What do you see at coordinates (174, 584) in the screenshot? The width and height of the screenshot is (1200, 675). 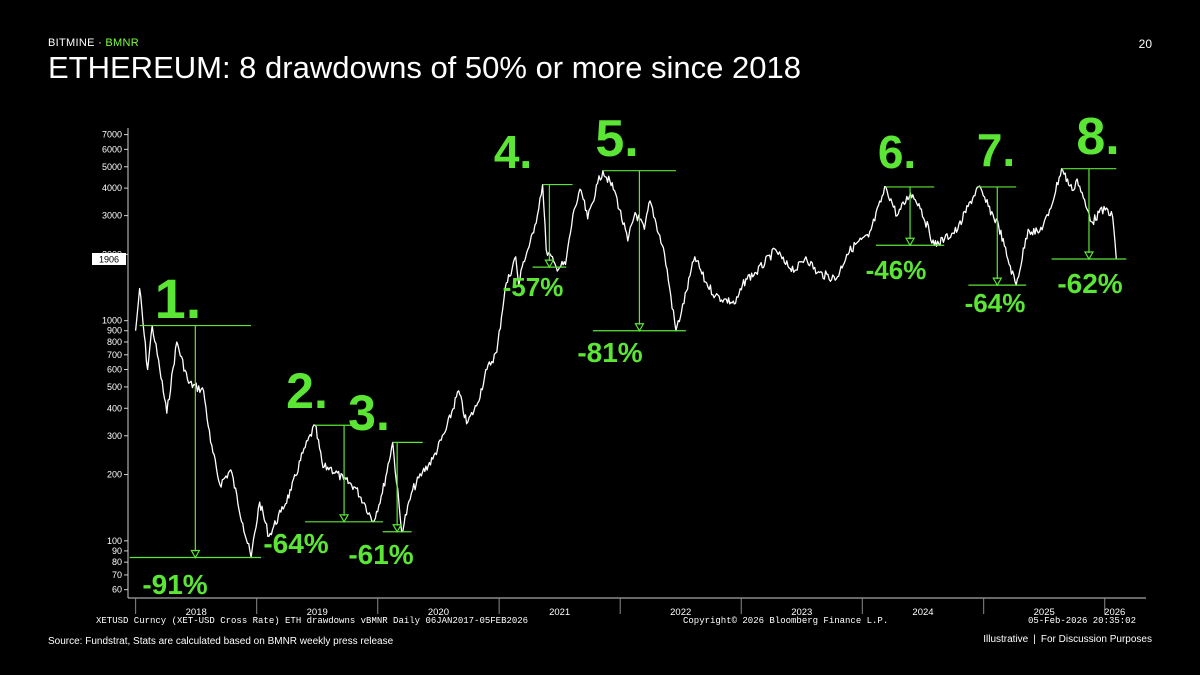 I see `drawdown-pct: -91%` at bounding box center [174, 584].